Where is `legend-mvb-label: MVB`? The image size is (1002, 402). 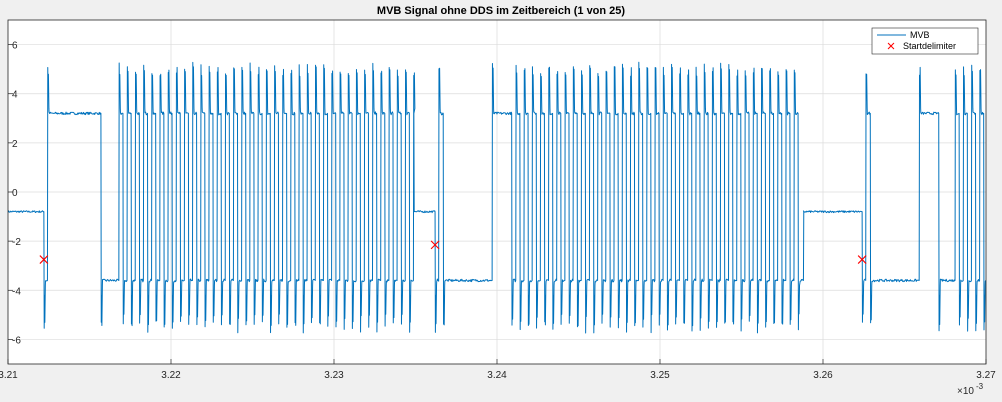 legend-mvb-label: MVB is located at coordinates (920, 35).